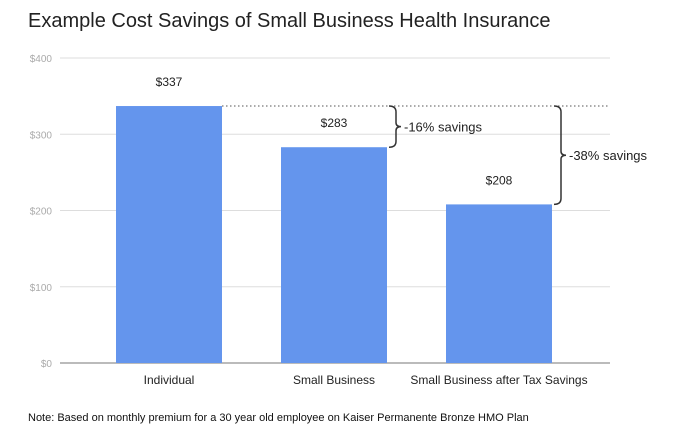 This screenshot has width=680, height=442. What do you see at coordinates (47, 364) in the screenshot?
I see `y-tick-label: $0` at bounding box center [47, 364].